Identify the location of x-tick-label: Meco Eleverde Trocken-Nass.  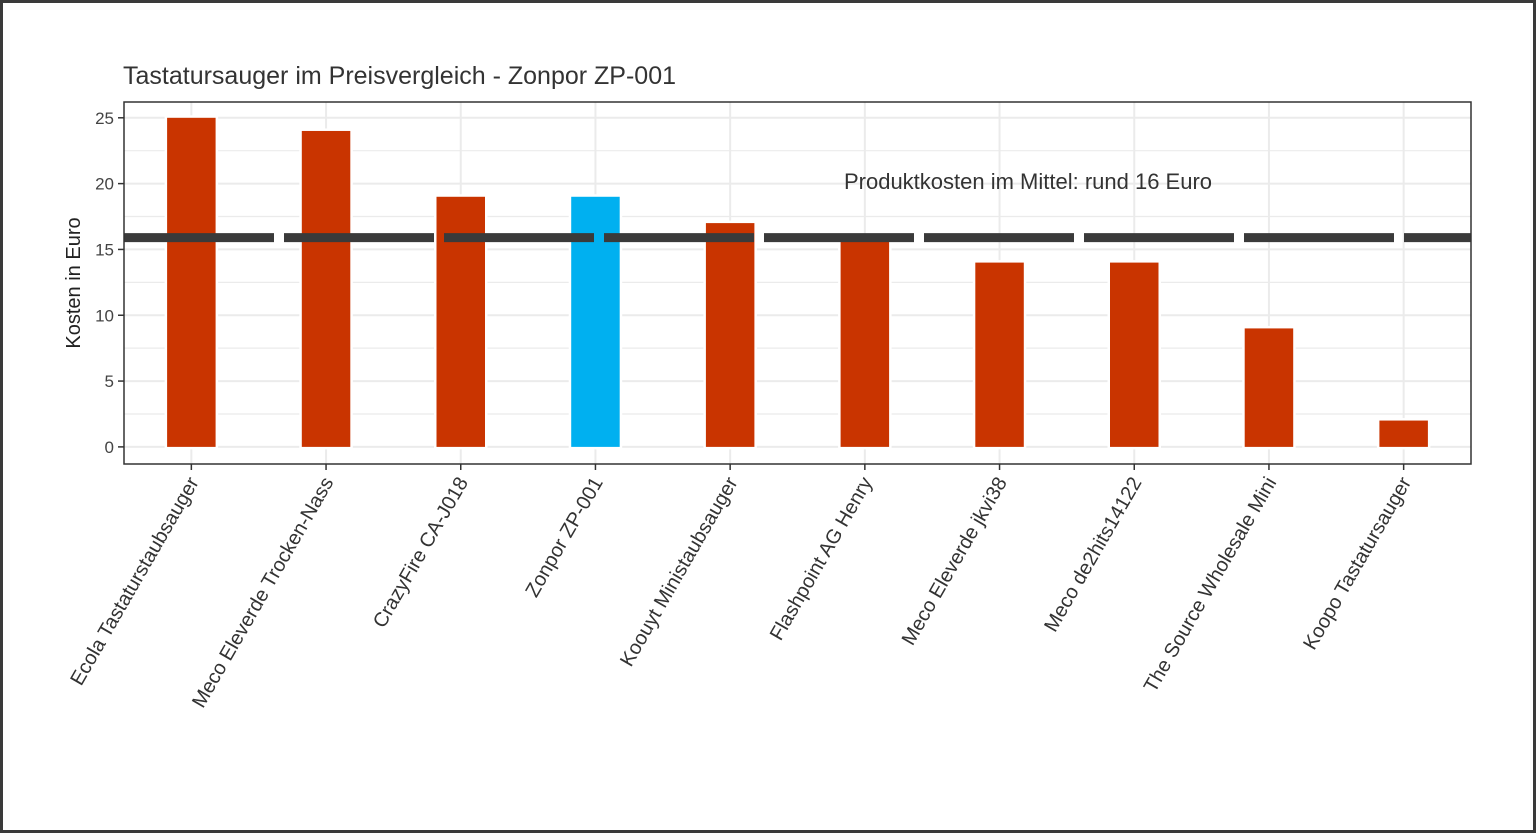
(263, 593).